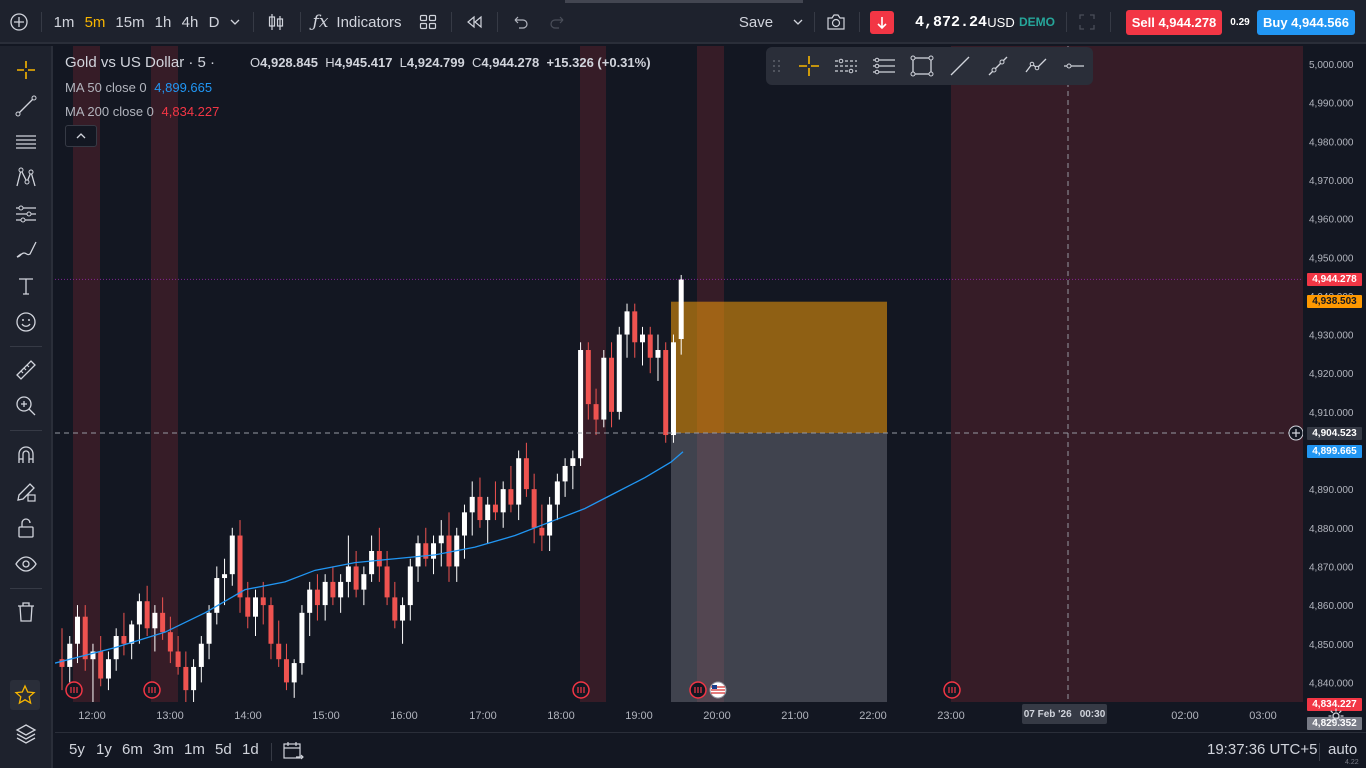 This screenshot has height=768, width=1366. Describe the element at coordinates (1331, 258) in the screenshot. I see `price-tick-label: 4,950.000` at that location.